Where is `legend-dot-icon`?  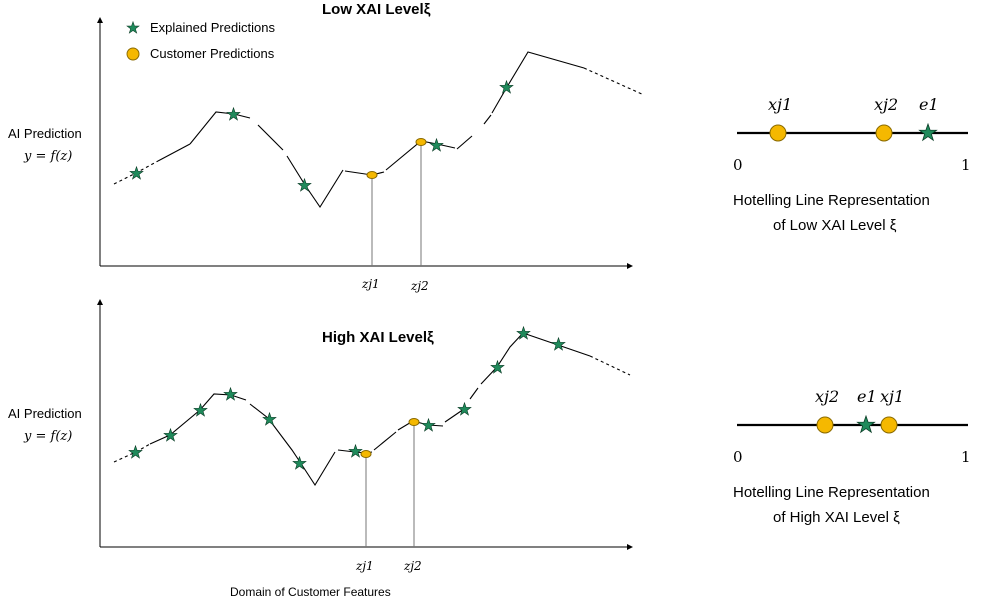 legend-dot-icon is located at coordinates (133, 54).